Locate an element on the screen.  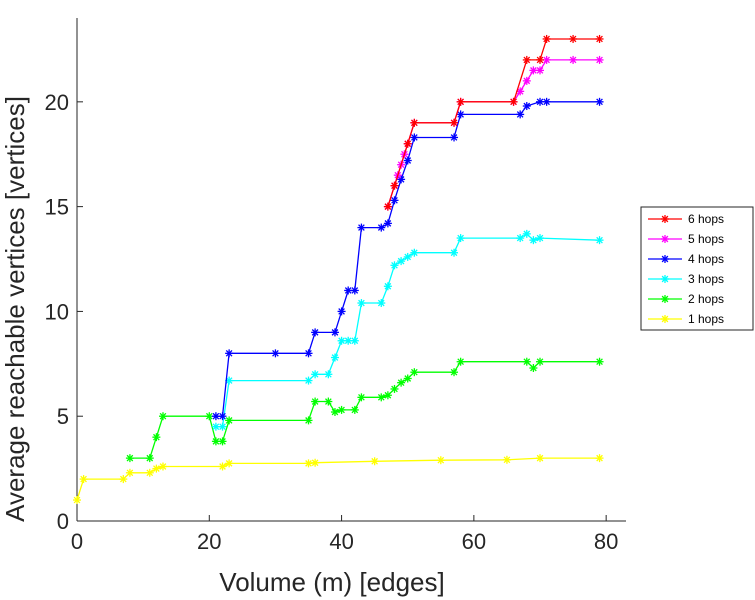
x-tick-label: 0 is located at coordinates (77, 541).